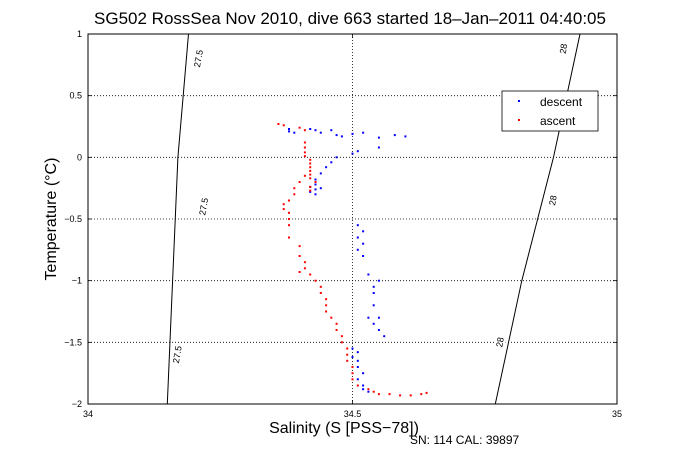 This screenshot has width=681, height=454. Describe the element at coordinates (79, 34) in the screenshot. I see `y-tick-label: 1` at that location.